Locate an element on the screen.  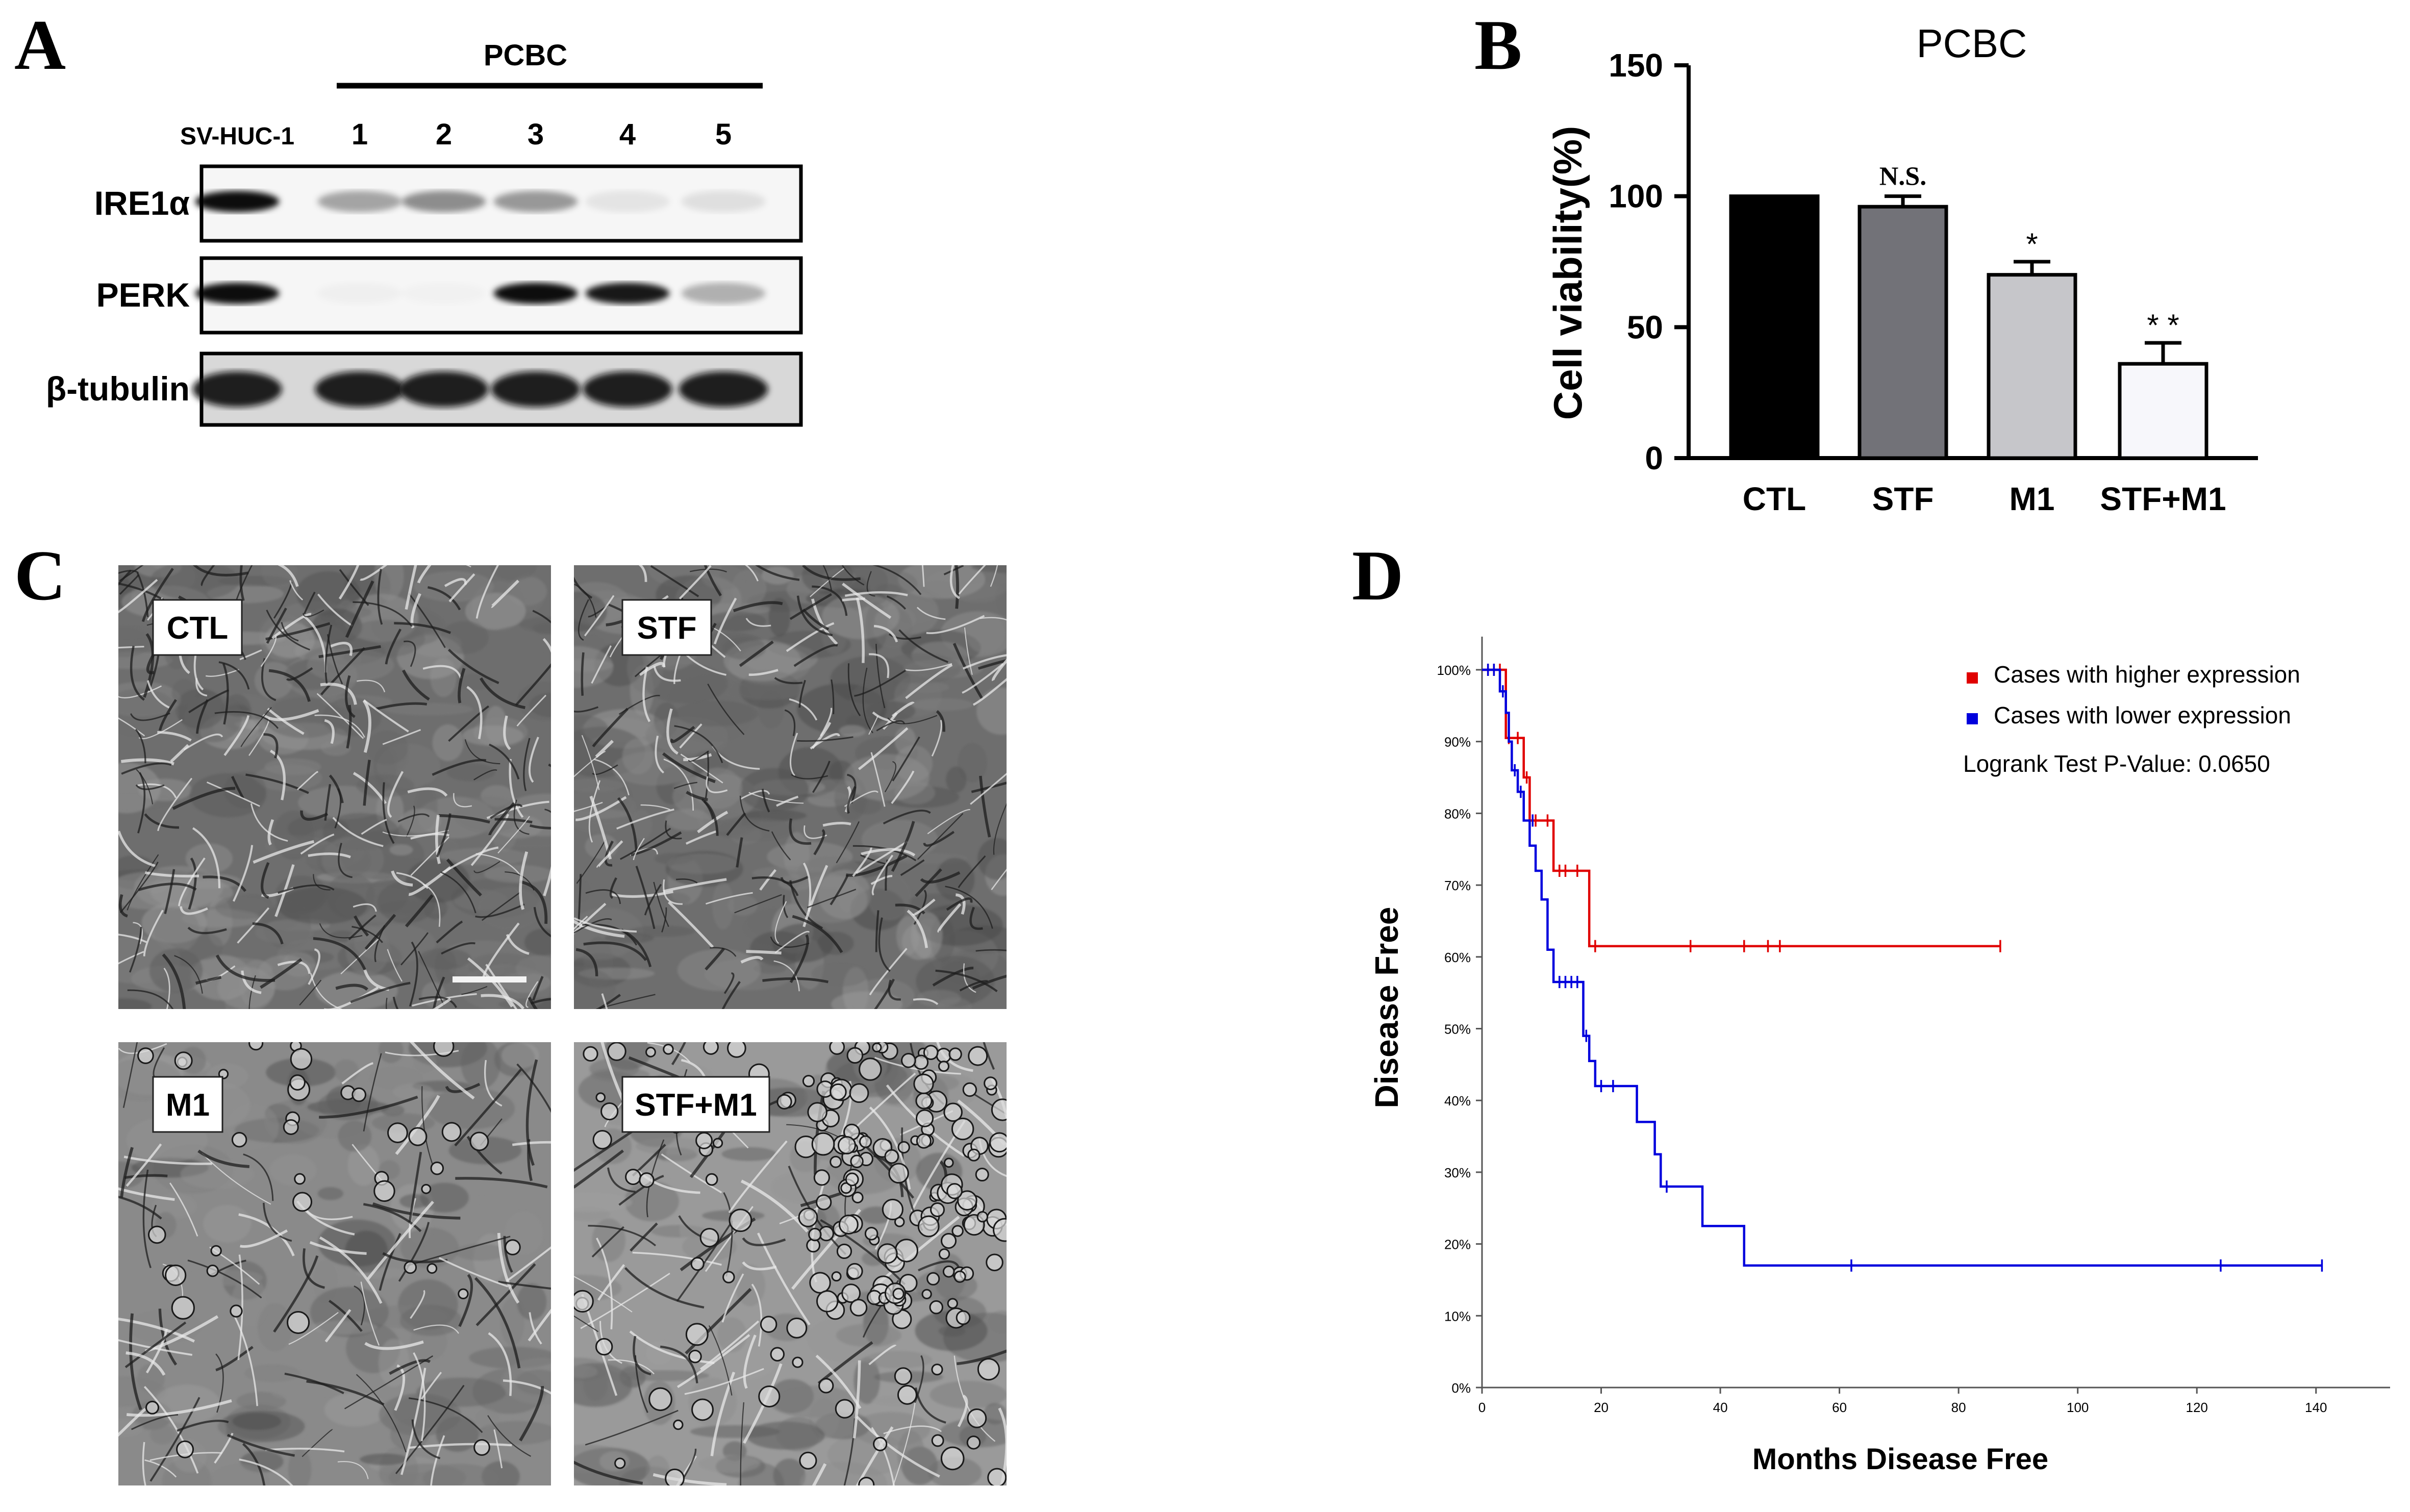
chart-b-significance: * is located at coordinates (2032, 244).